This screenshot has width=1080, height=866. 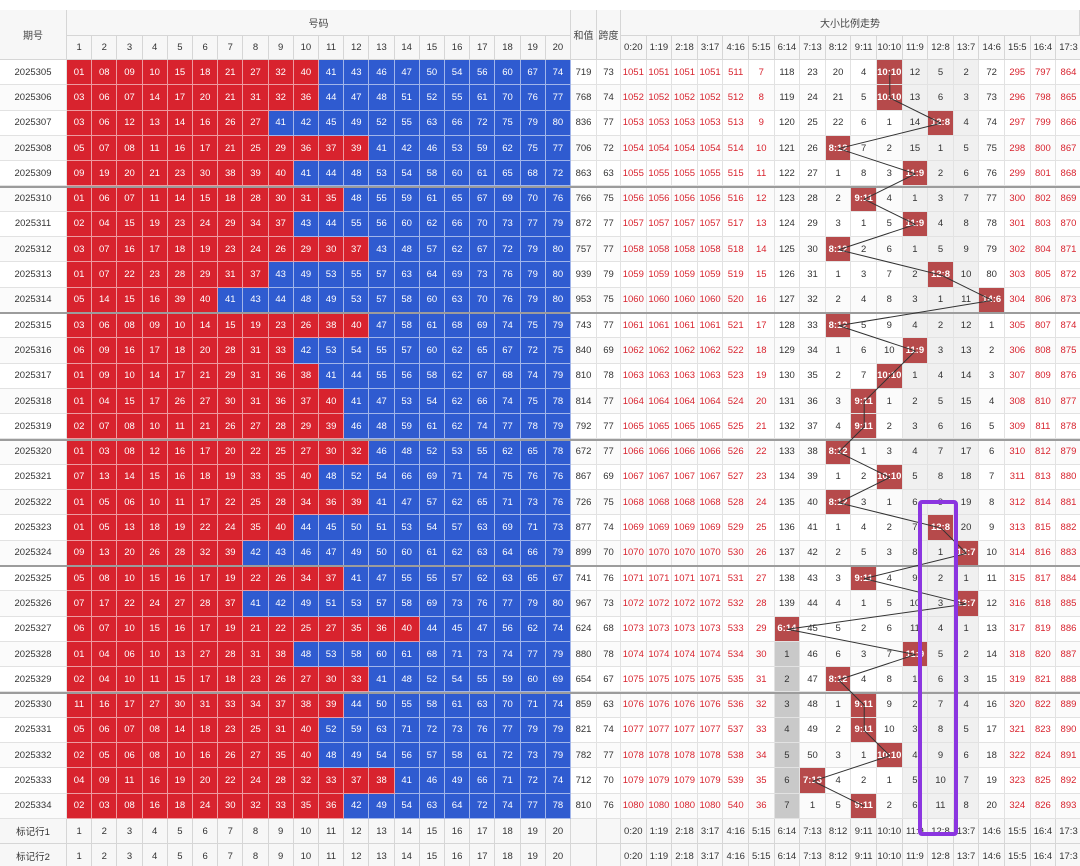 I want to click on span-cell: 73, so click(x=609, y=73).